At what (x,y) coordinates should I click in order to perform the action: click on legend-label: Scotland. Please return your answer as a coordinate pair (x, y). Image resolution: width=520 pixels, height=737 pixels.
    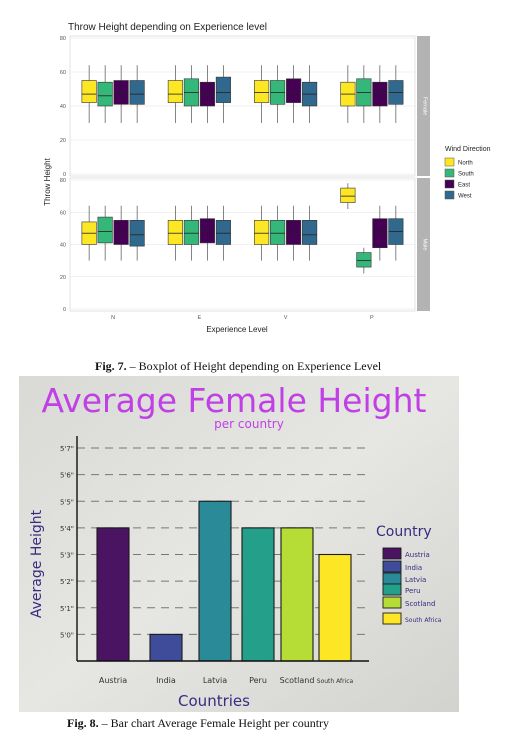
    Looking at the image, I should click on (420, 604).